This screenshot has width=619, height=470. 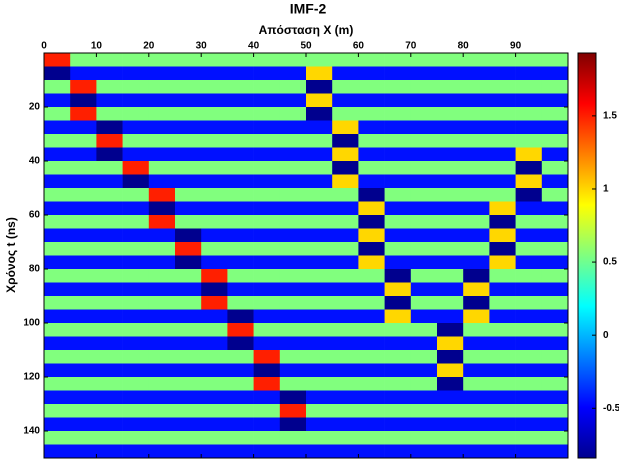 What do you see at coordinates (611, 408) in the screenshot?
I see `colorbar-tick-label: -0.5` at bounding box center [611, 408].